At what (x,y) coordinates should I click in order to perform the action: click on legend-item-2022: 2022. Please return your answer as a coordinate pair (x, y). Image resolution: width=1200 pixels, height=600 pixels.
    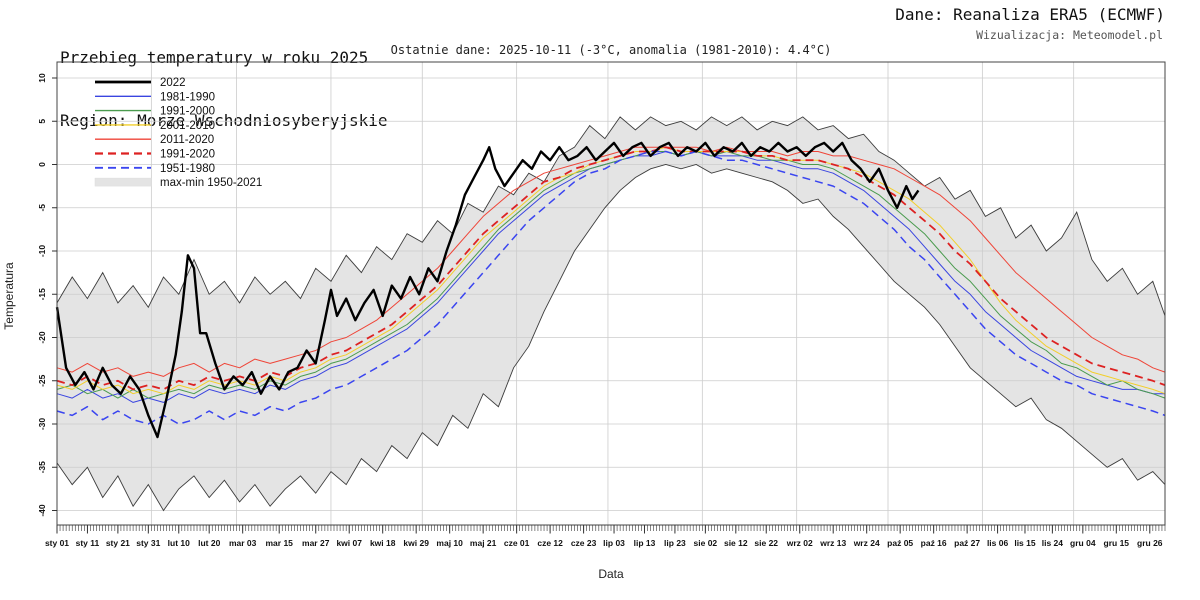
    Looking at the image, I should click on (140, 83).